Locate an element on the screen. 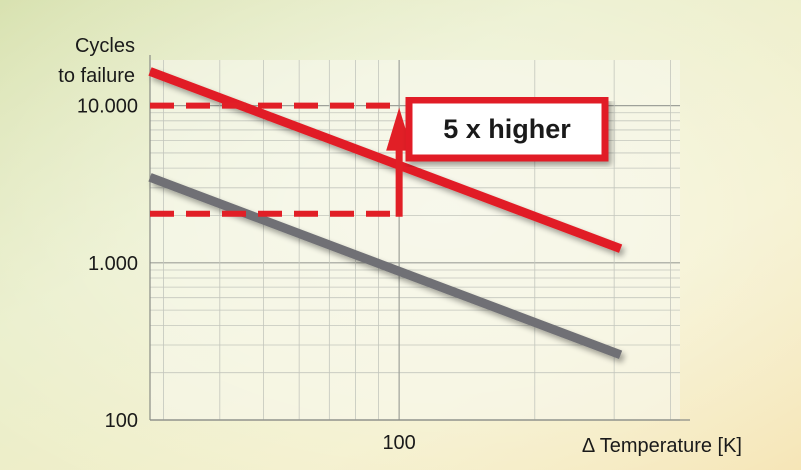 The width and height of the screenshot is (801, 470). y-axis-label-line-1: Cycles is located at coordinates (105, 46).